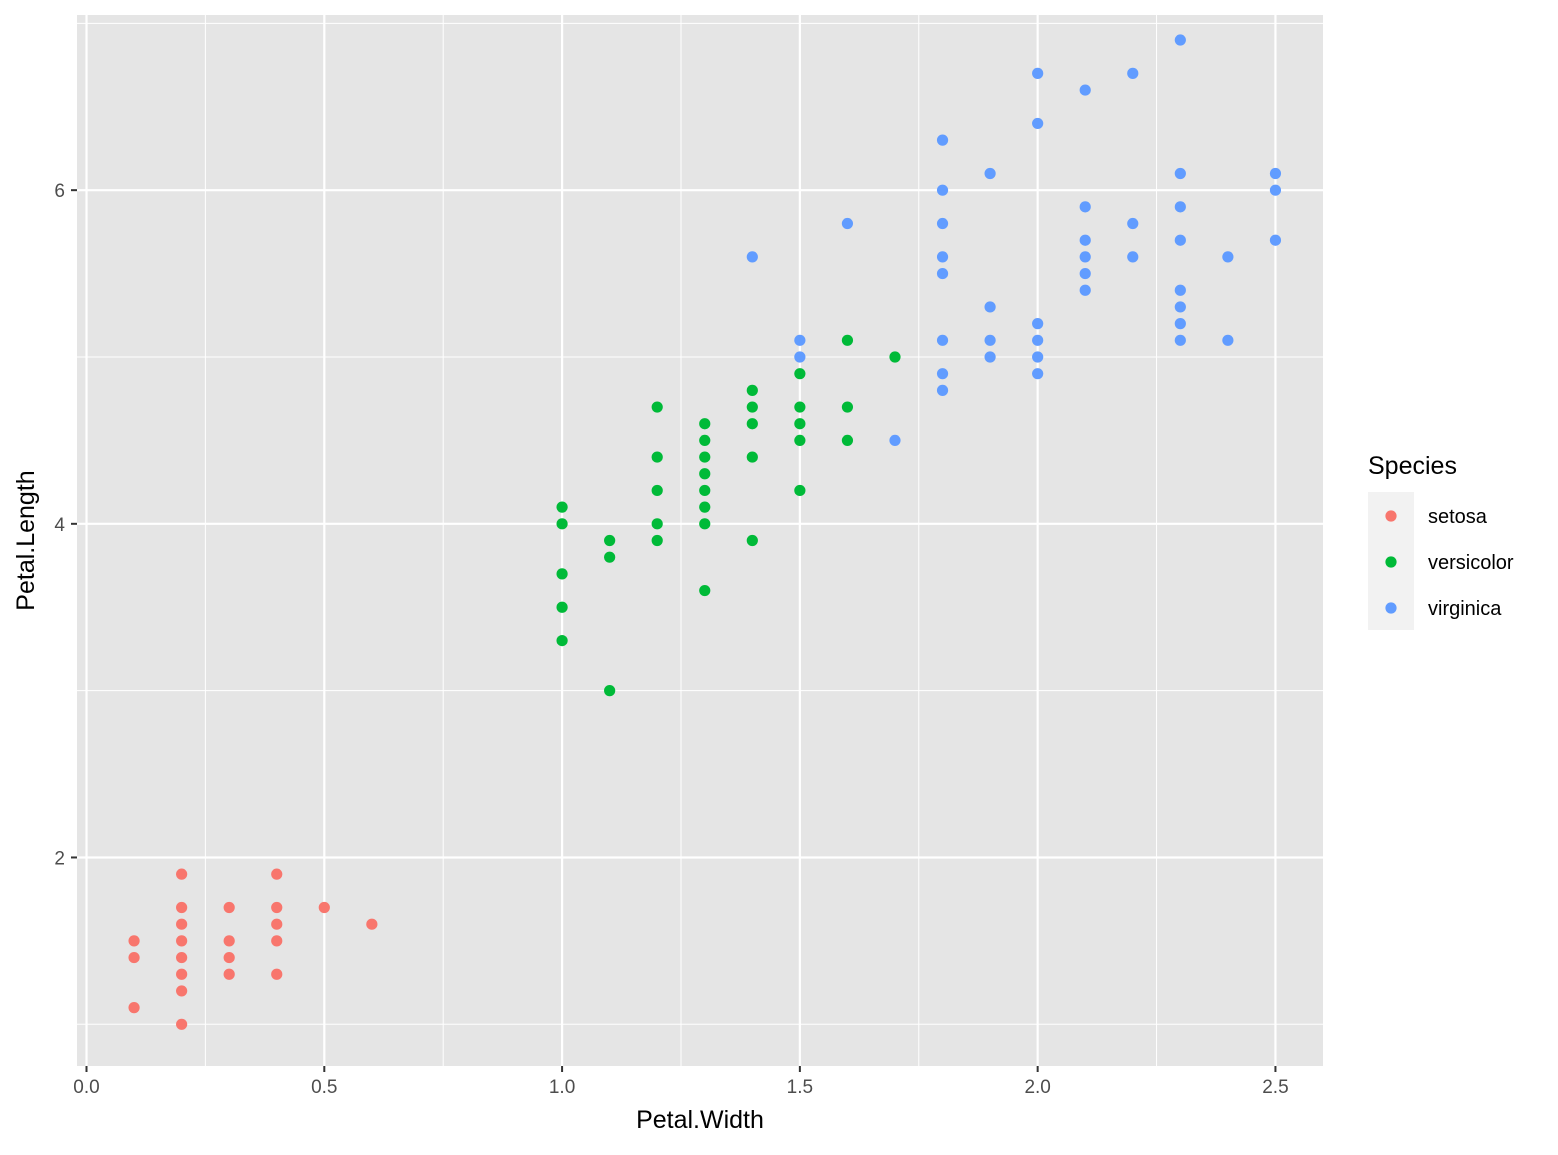 Image resolution: width=1558 pixels, height=1155 pixels. I want to click on legend: Species setosa versicolor virginica, so click(1441, 541).